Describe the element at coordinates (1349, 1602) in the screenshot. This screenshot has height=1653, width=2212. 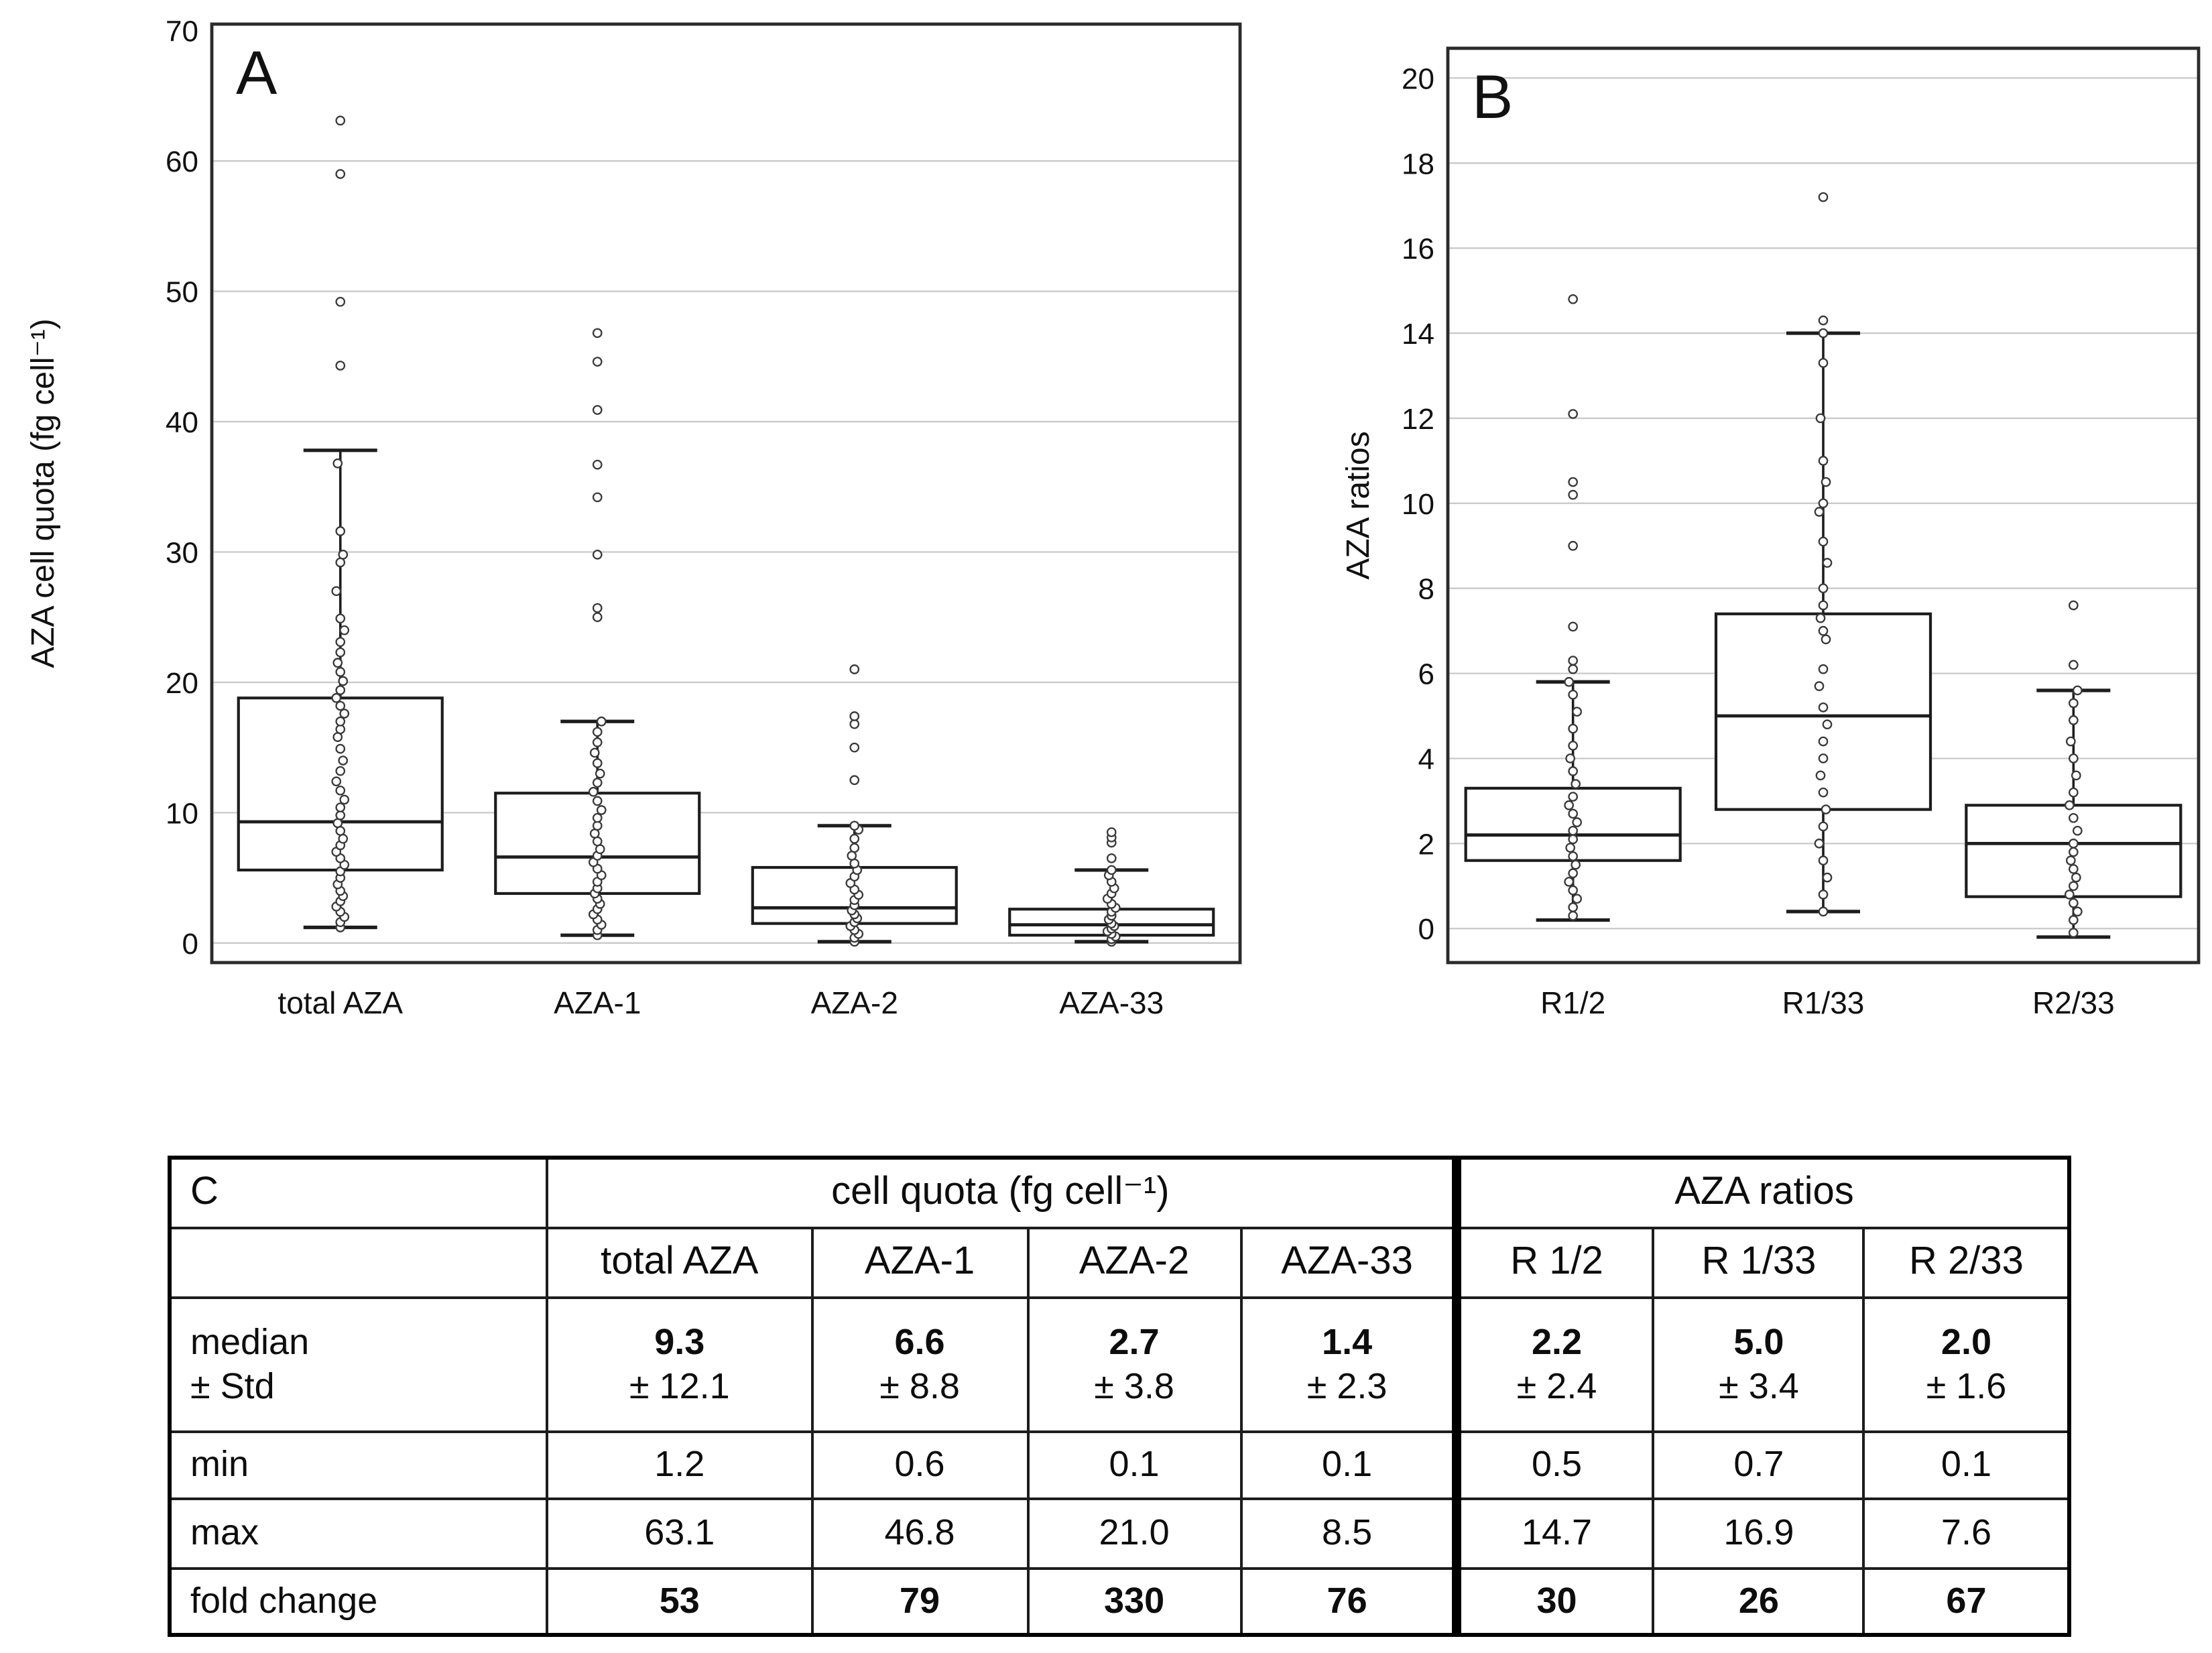
I see `fold-change-cell: 76` at that location.